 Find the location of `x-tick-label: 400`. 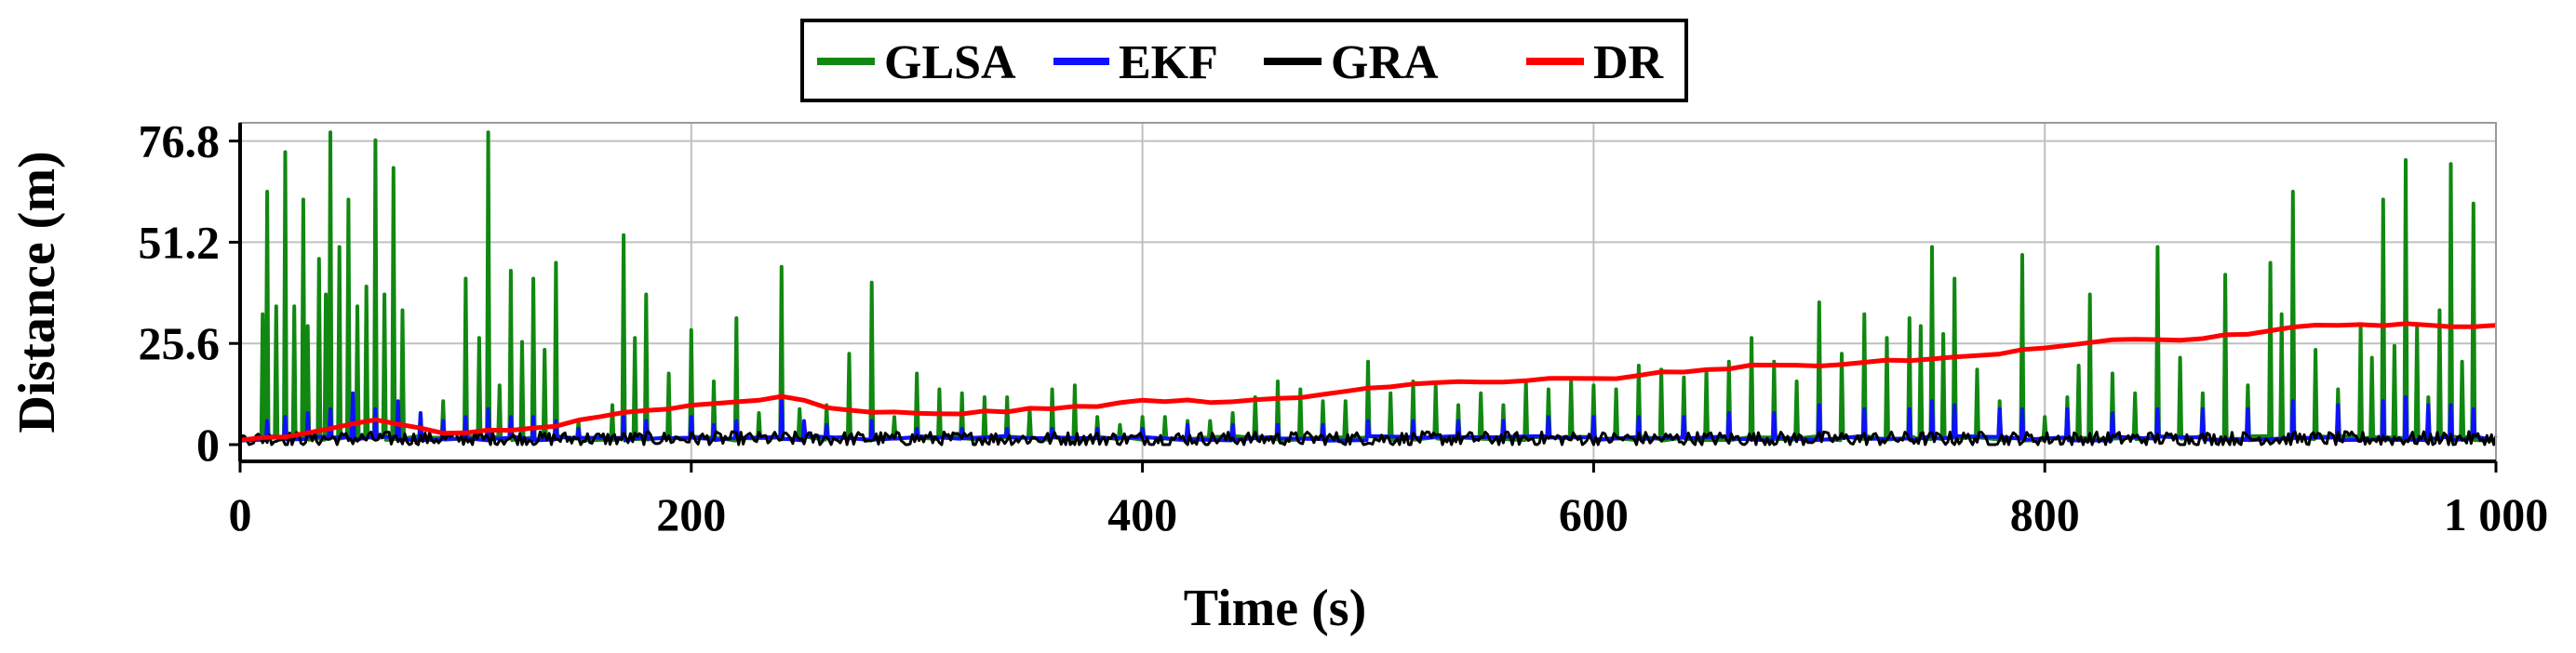

x-tick-label: 400 is located at coordinates (1142, 514).